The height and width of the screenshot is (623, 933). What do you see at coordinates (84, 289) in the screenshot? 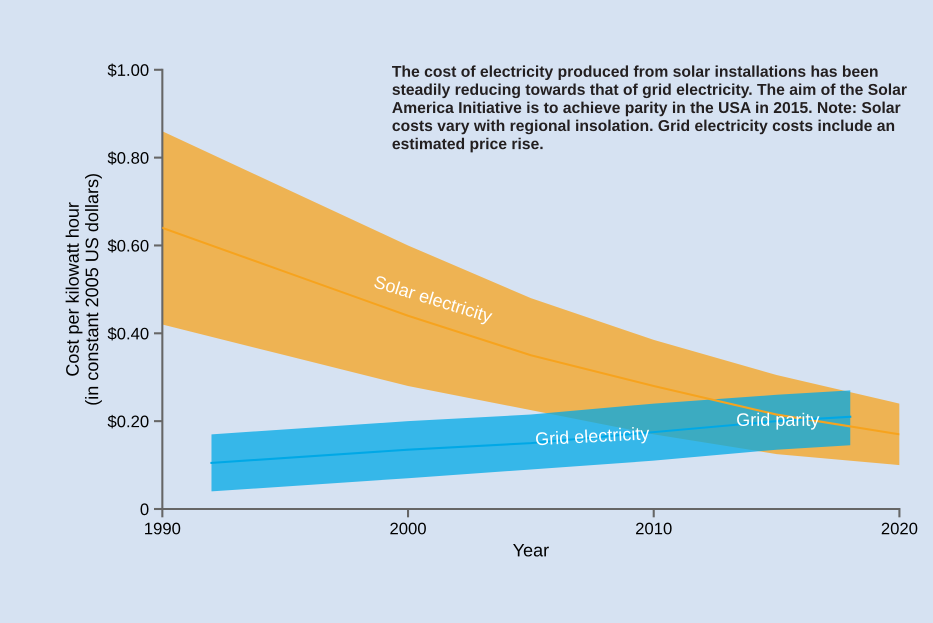
I see `y-axis-title: Cost per kilowatt hour (in constant 2005 US dollars)` at bounding box center [84, 289].